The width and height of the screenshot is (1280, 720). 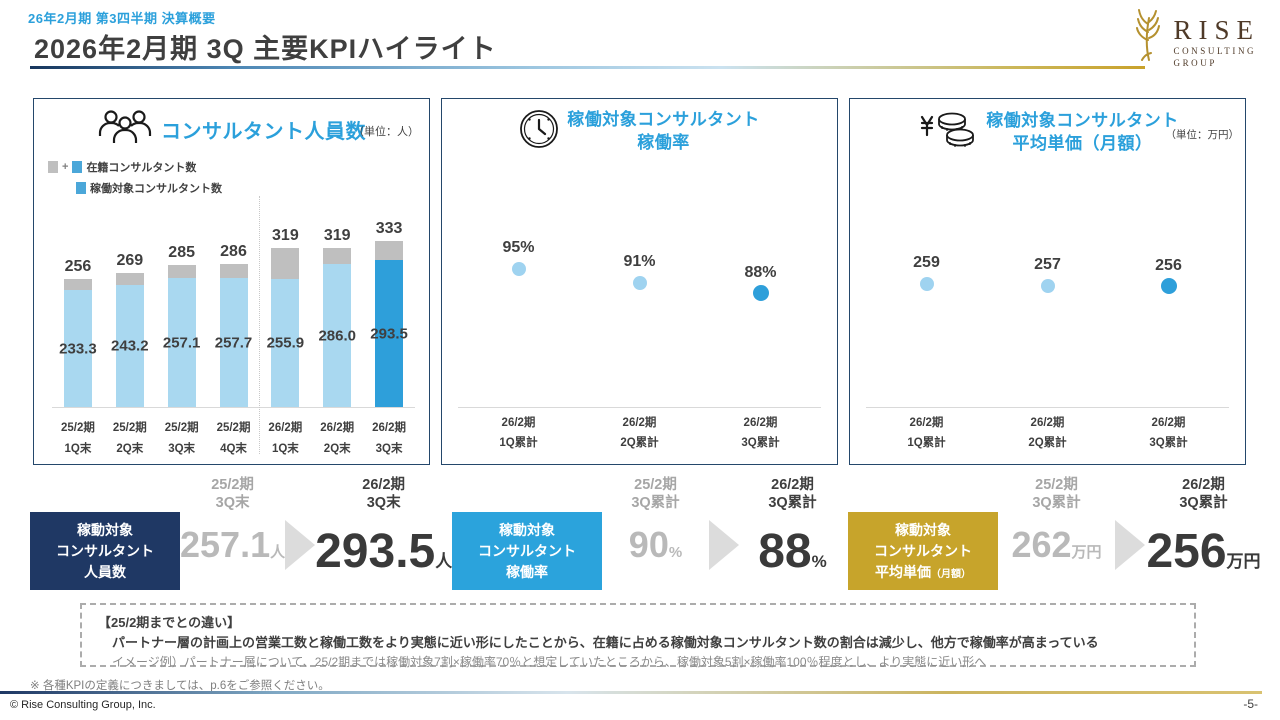 I want to click on bar-active-label: 293.5, so click(x=389, y=334).